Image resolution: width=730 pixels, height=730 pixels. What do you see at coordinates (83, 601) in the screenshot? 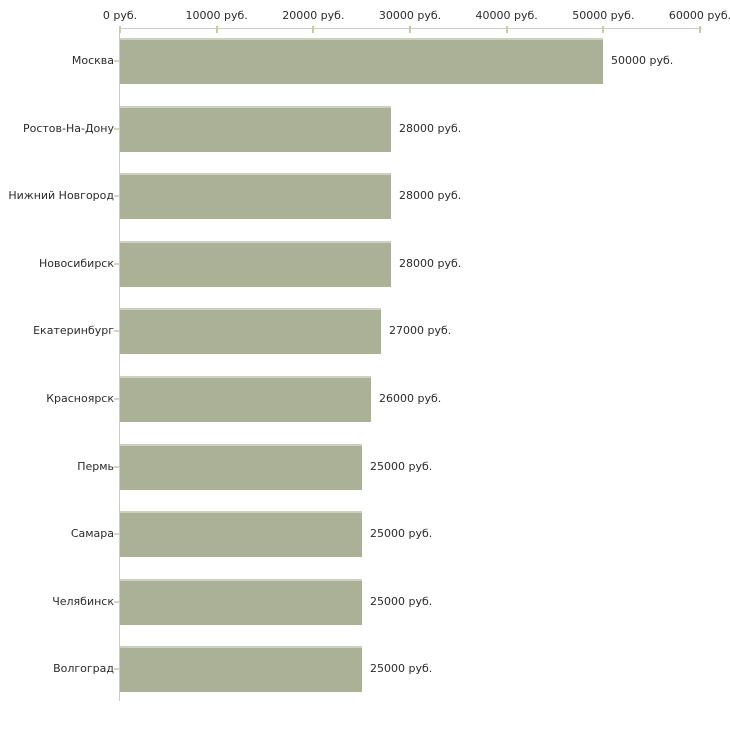
I see `category-label: Челябинск` at bounding box center [83, 601].